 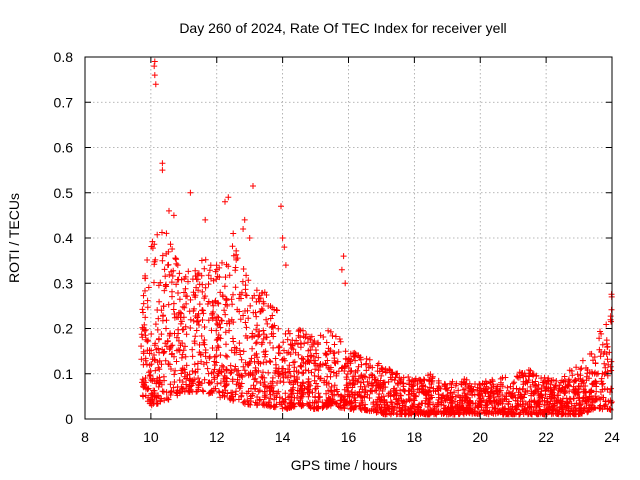 What do you see at coordinates (151, 437) in the screenshot?
I see `x-tick-label: 10` at bounding box center [151, 437].